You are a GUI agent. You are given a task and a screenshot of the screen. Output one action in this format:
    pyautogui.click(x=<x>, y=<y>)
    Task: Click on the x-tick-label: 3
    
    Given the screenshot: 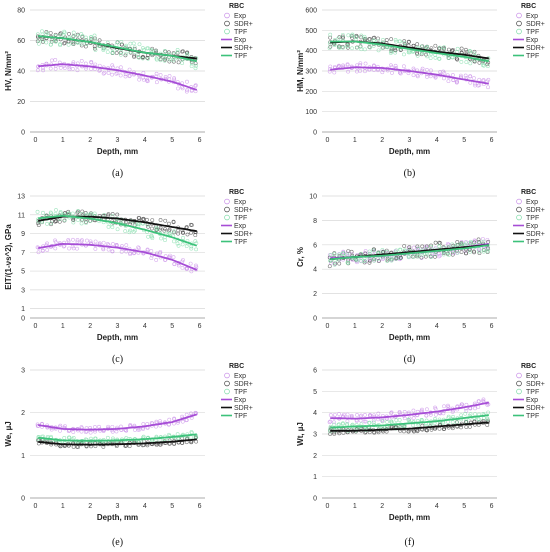 What is the action you would take?
    pyautogui.click(x=410, y=326)
    